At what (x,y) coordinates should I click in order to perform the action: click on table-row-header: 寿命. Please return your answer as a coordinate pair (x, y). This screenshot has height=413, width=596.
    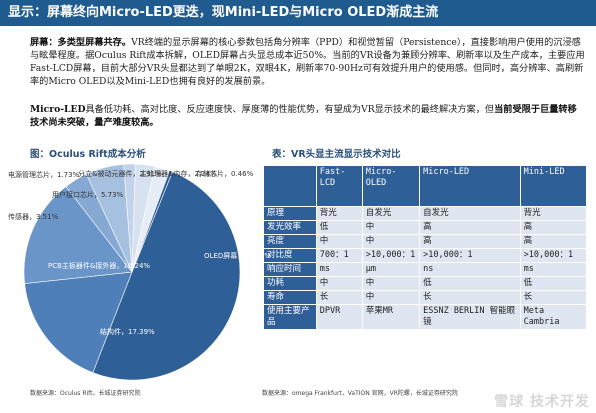
    Looking at the image, I should click on (290, 297).